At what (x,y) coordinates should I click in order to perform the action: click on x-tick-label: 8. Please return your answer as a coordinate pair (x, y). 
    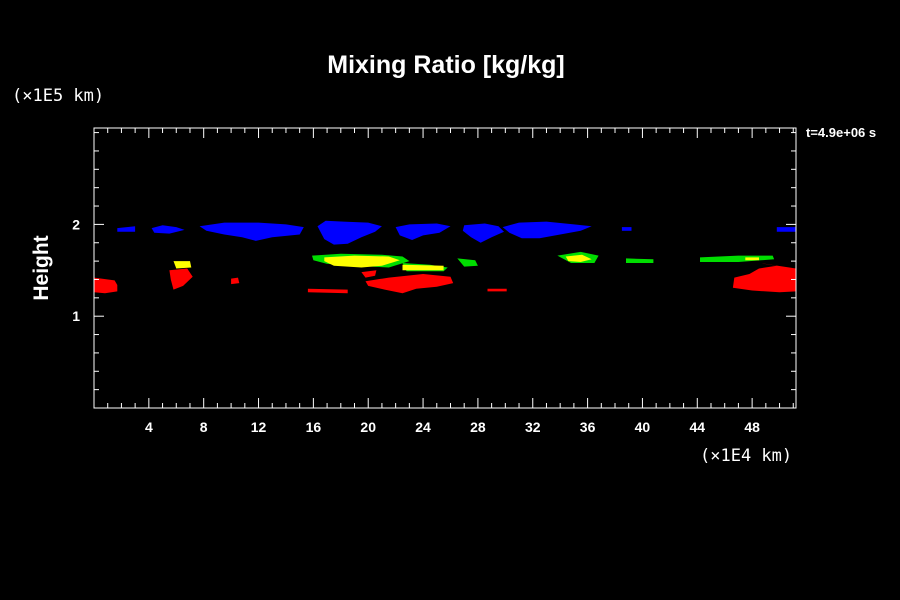
    Looking at the image, I should click on (204, 427).